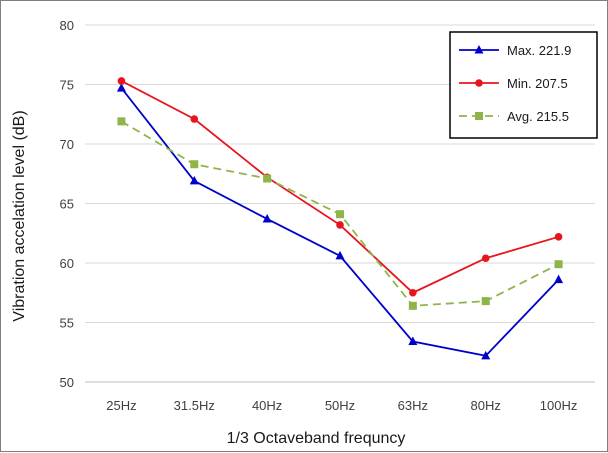 The width and height of the screenshot is (608, 453). I want to click on y-tick-label: 75, so click(67, 85).